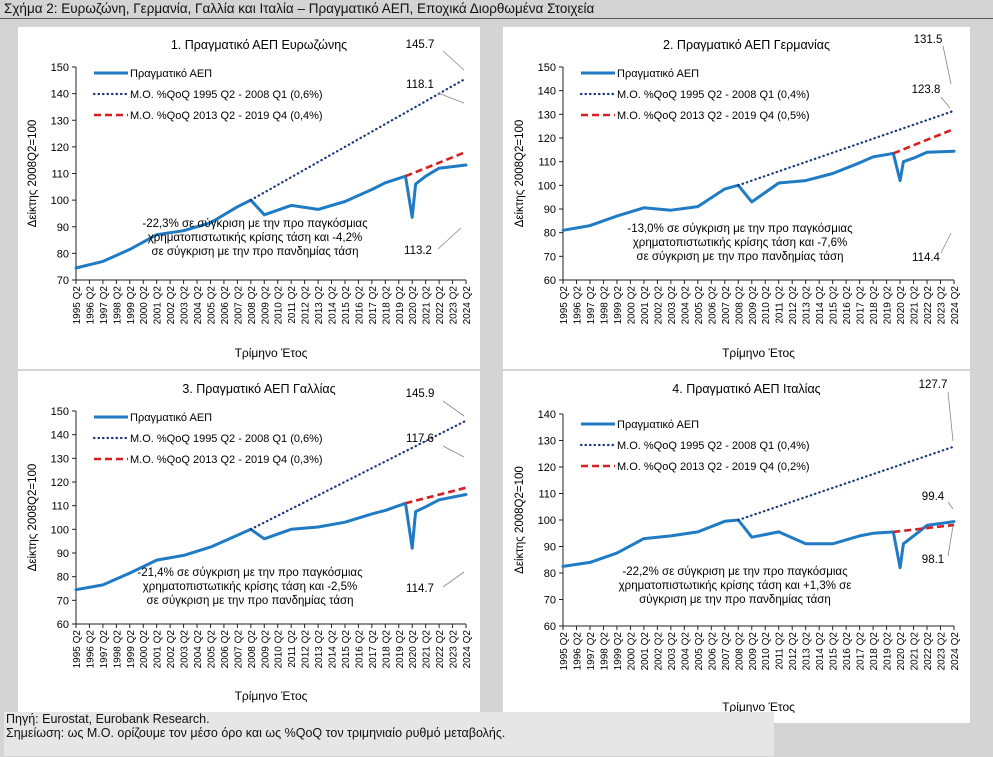  What do you see at coordinates (713, 446) in the screenshot?
I see `legend-label-1: Μ.Ο. %QoQ 1995 Q2 - 2008 Q1 (0,4%)` at bounding box center [713, 446].